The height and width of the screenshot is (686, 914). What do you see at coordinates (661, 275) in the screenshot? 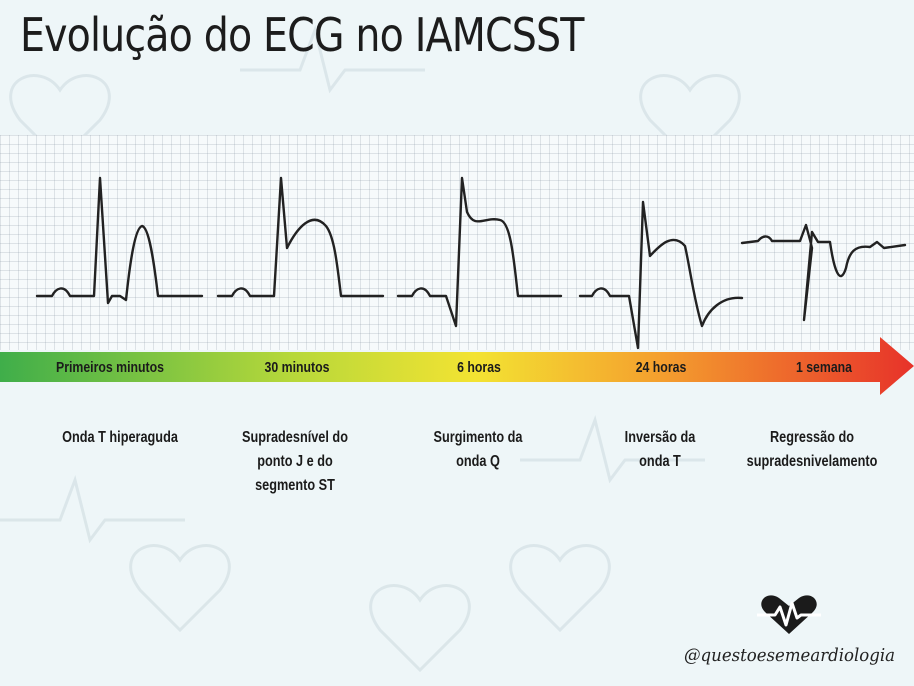
I see `ecg-trace-t-inversion` at bounding box center [661, 275].